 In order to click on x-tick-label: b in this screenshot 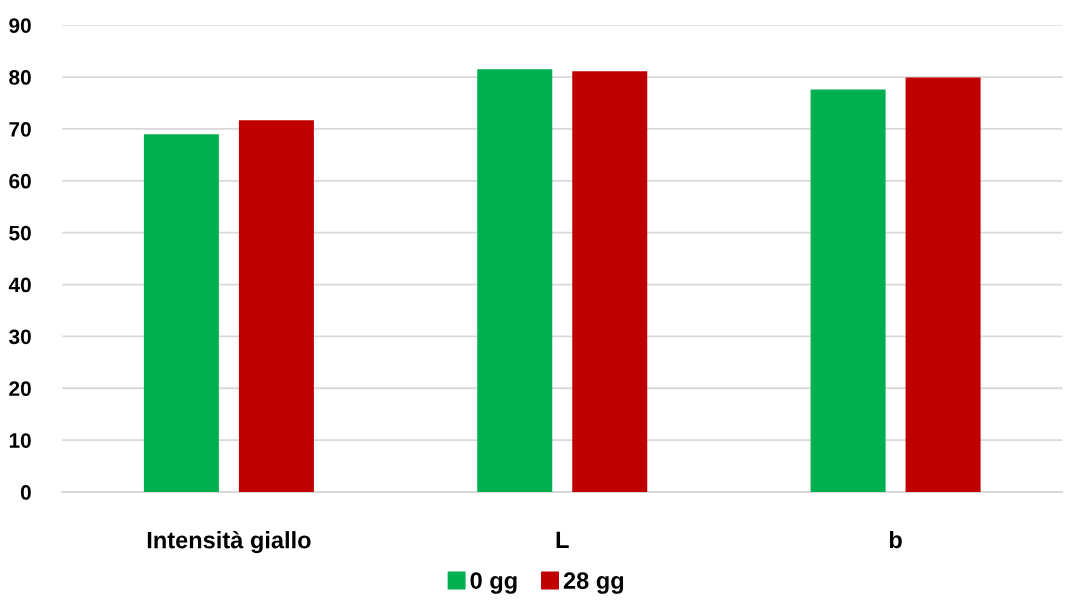, I will do `click(895, 539)`.